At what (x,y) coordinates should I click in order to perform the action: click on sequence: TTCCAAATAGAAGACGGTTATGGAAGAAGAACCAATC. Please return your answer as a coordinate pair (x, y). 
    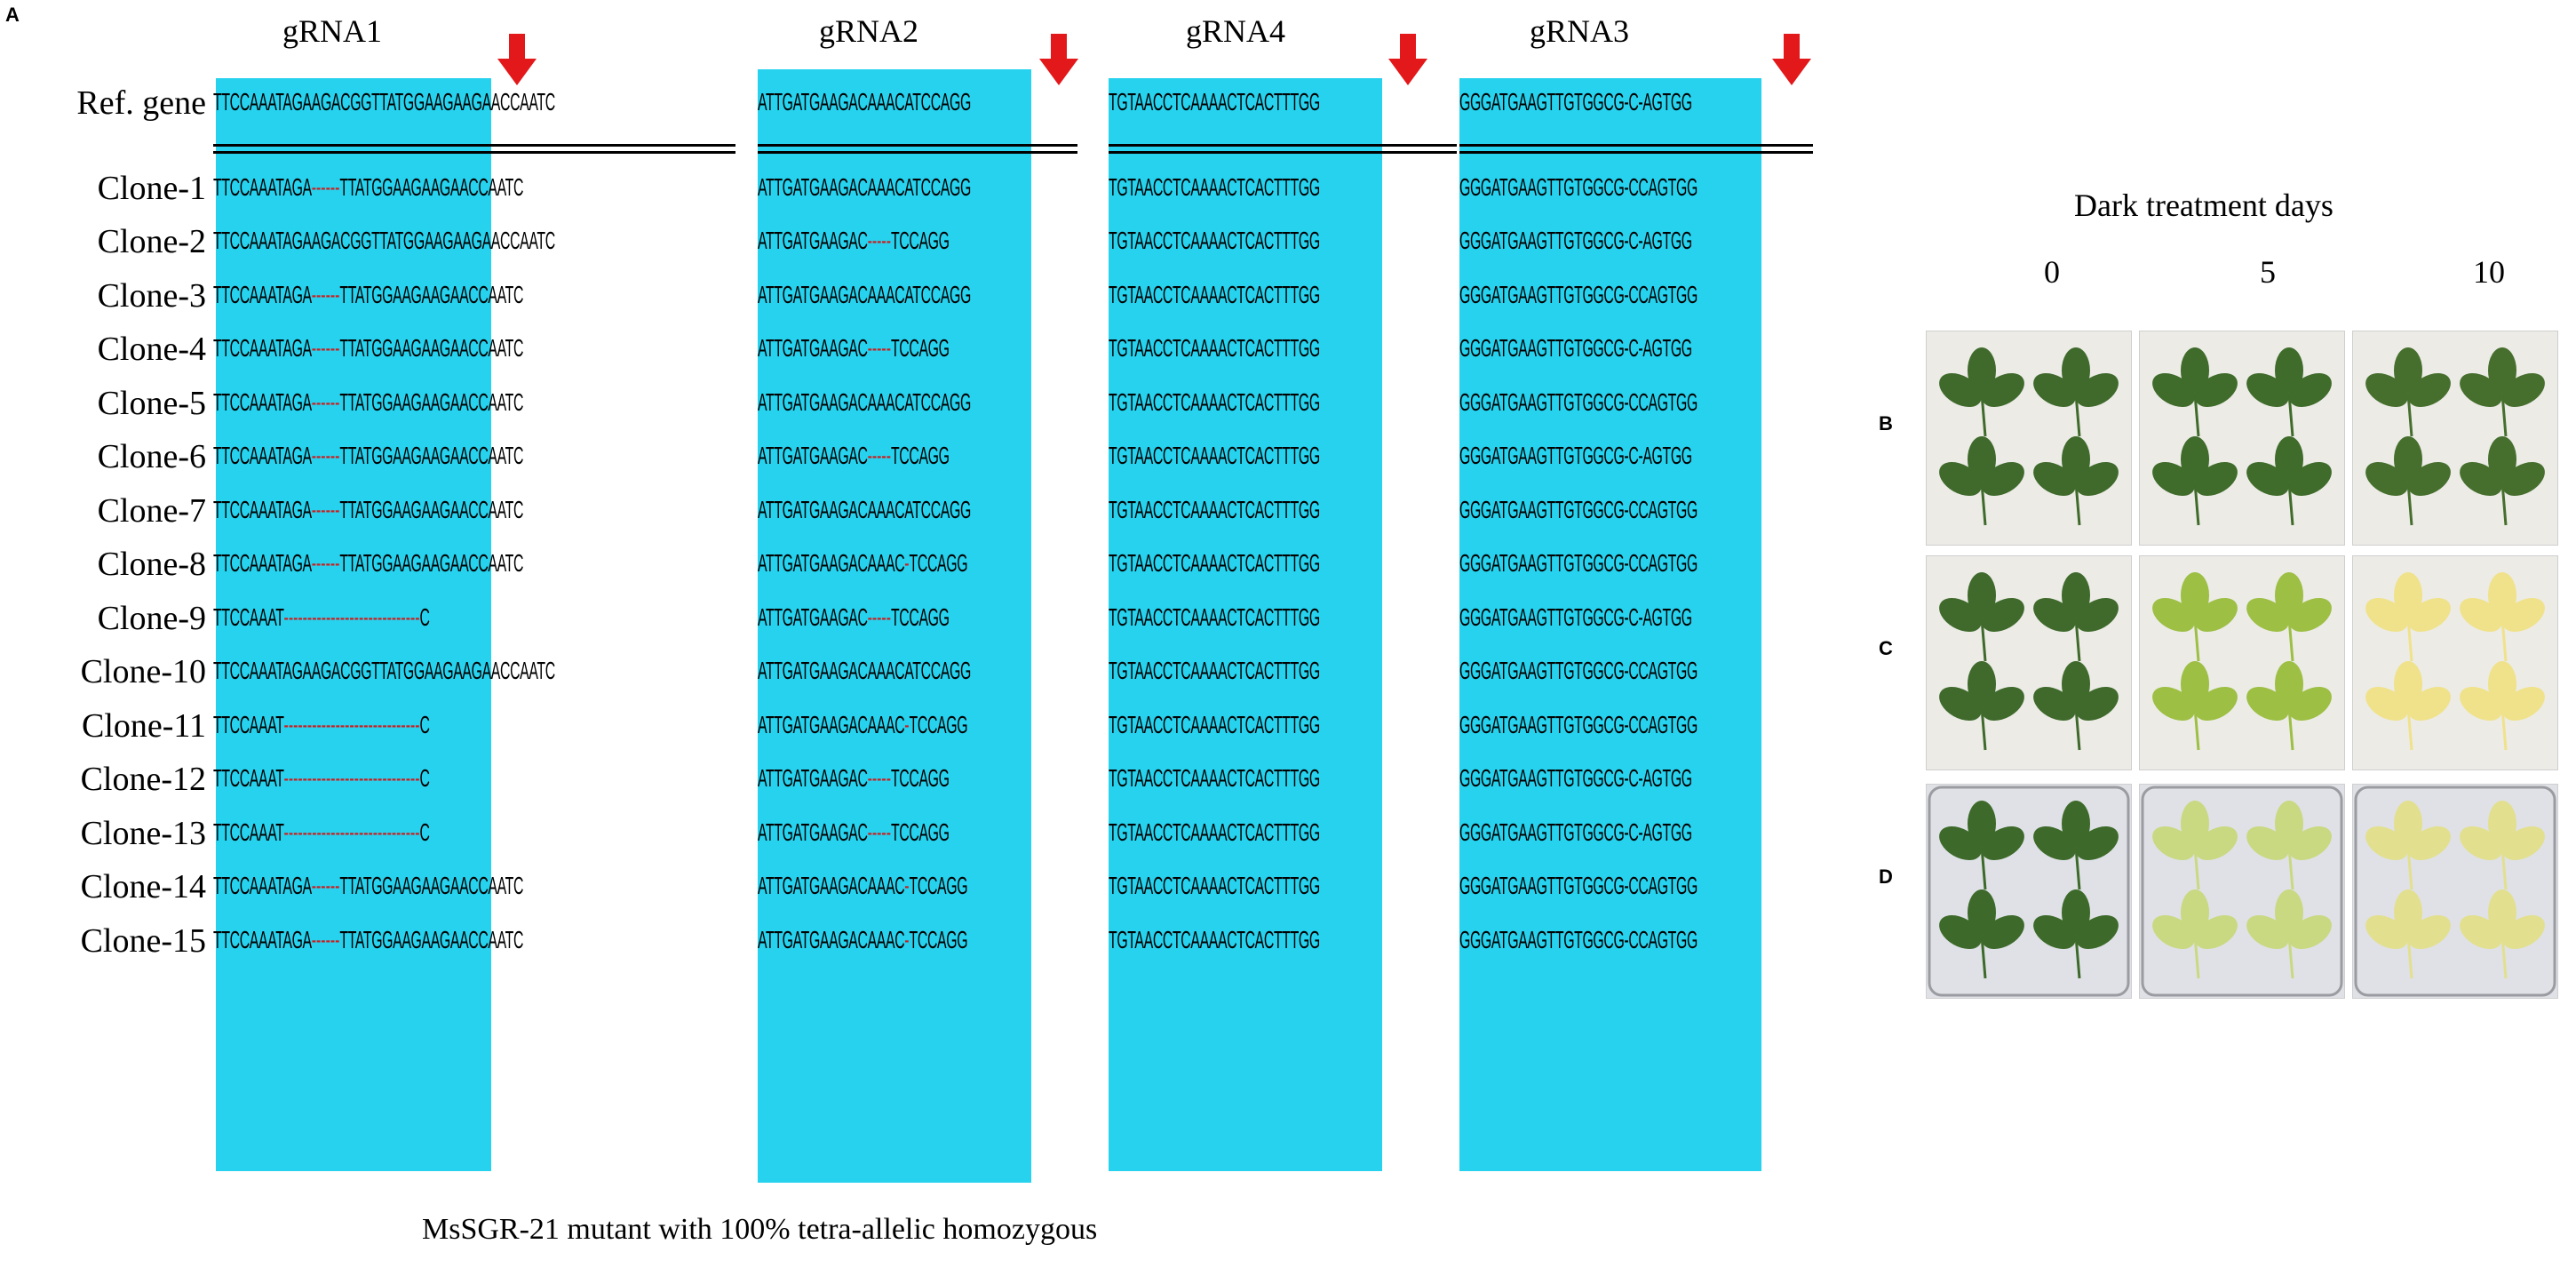
    Looking at the image, I should click on (384, 102).